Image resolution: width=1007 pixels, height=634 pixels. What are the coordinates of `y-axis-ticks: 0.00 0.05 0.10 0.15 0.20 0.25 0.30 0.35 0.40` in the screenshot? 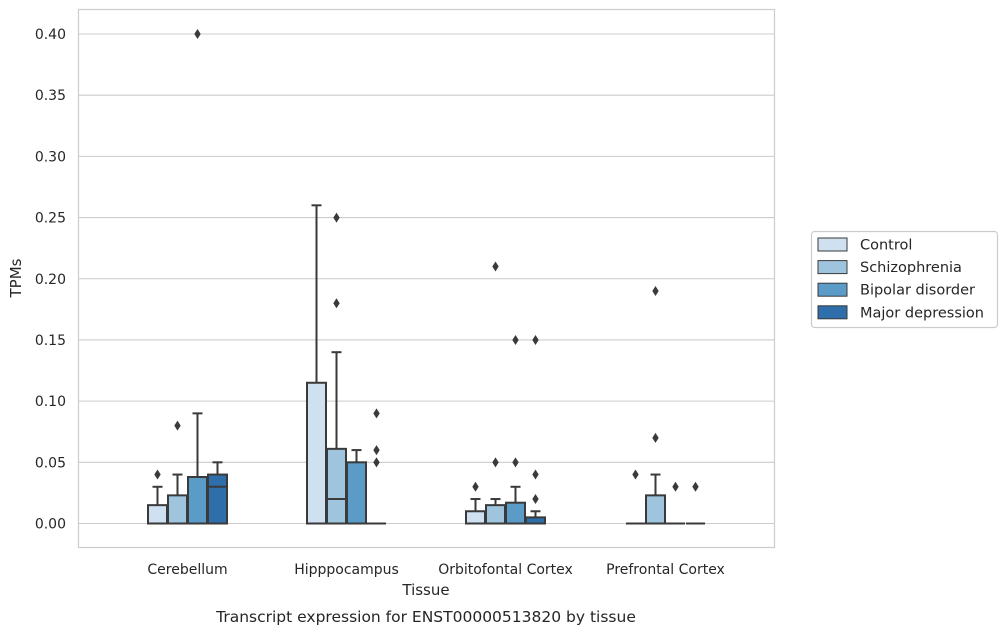 It's located at (50, 280).